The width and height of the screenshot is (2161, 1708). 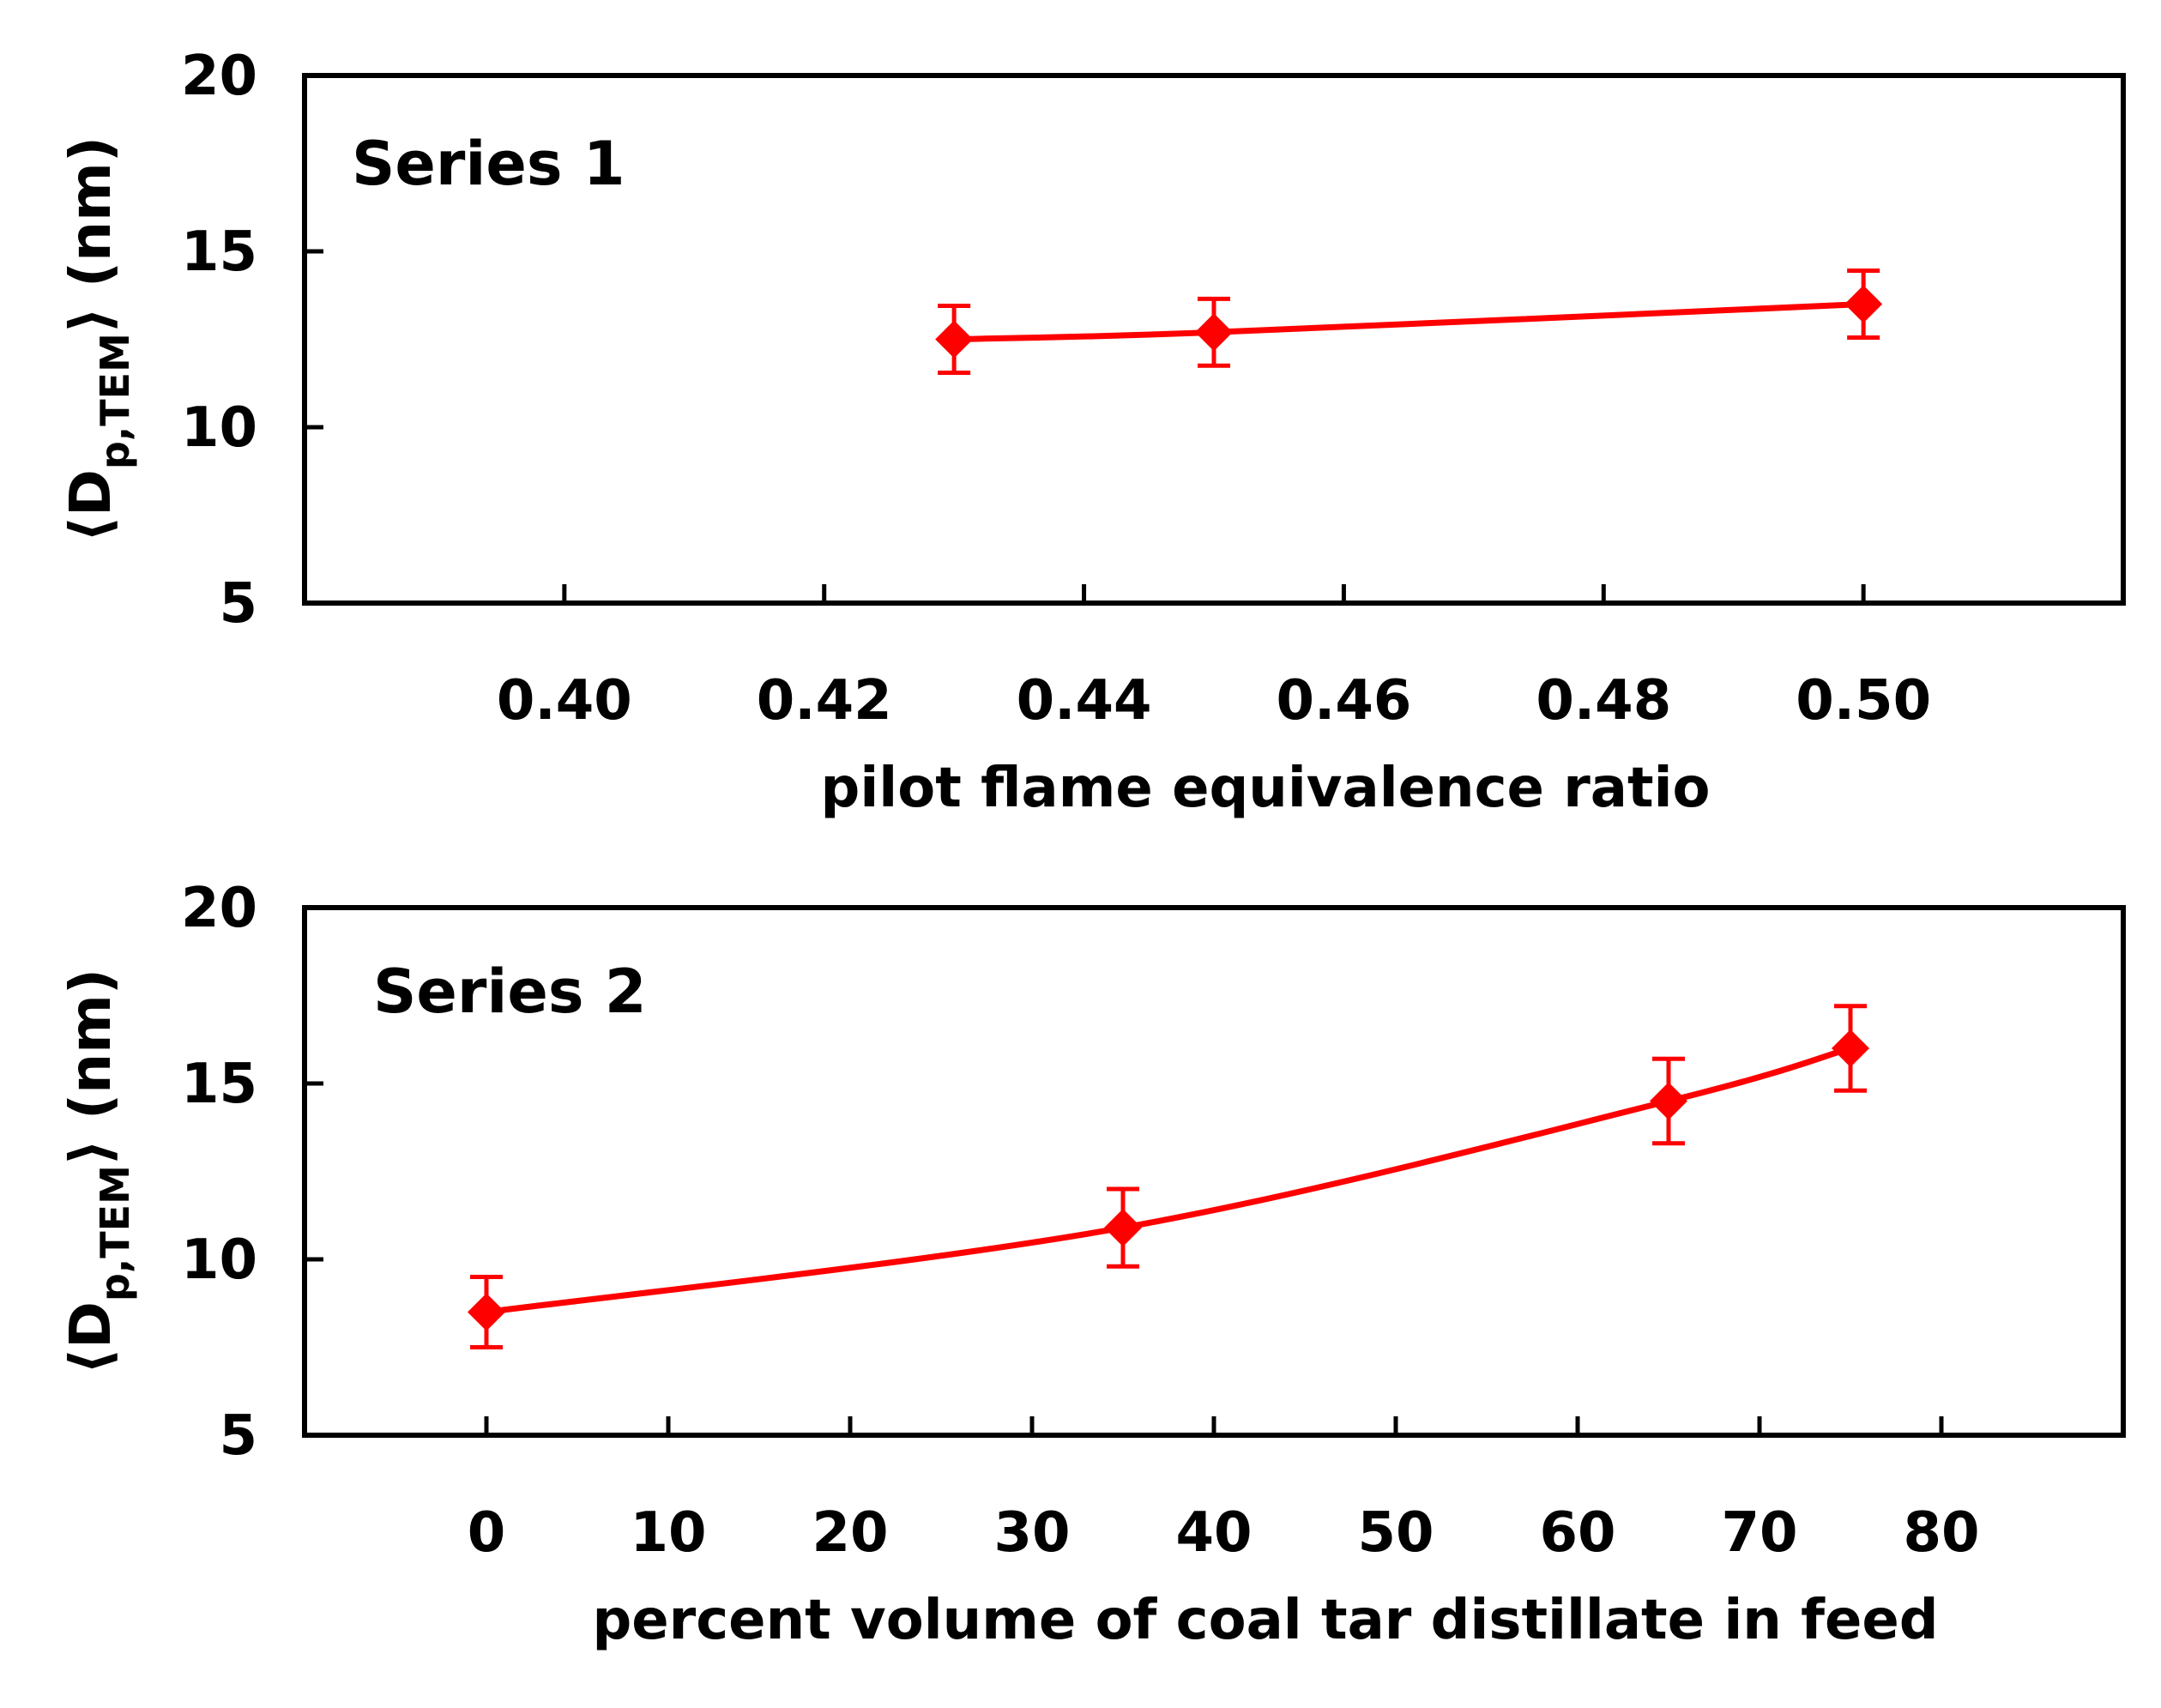 I want to click on series-annotation: Series 2, so click(x=510, y=992).